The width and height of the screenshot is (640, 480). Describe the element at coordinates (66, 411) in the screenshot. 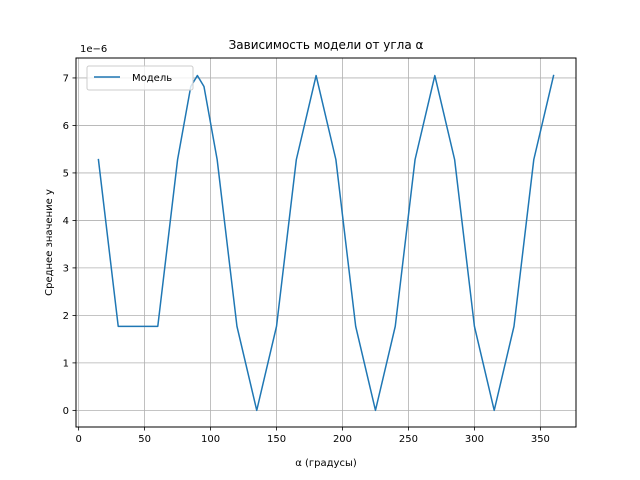

I see `y-tick-label: 0` at that location.